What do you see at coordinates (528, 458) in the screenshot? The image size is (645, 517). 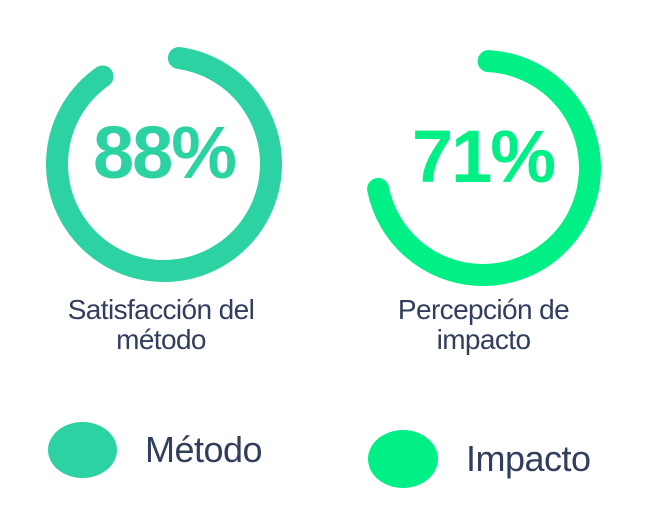 I see `legend-label-impacto: Impacto` at bounding box center [528, 458].